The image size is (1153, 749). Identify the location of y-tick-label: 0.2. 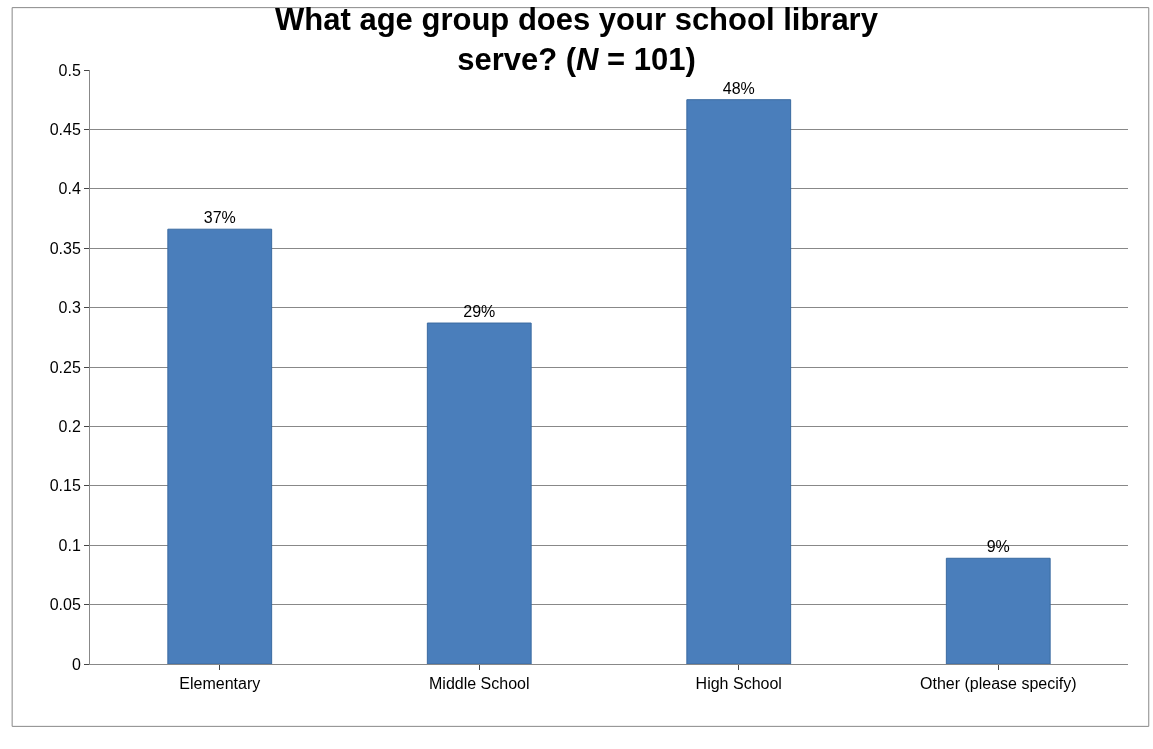
(69, 426).